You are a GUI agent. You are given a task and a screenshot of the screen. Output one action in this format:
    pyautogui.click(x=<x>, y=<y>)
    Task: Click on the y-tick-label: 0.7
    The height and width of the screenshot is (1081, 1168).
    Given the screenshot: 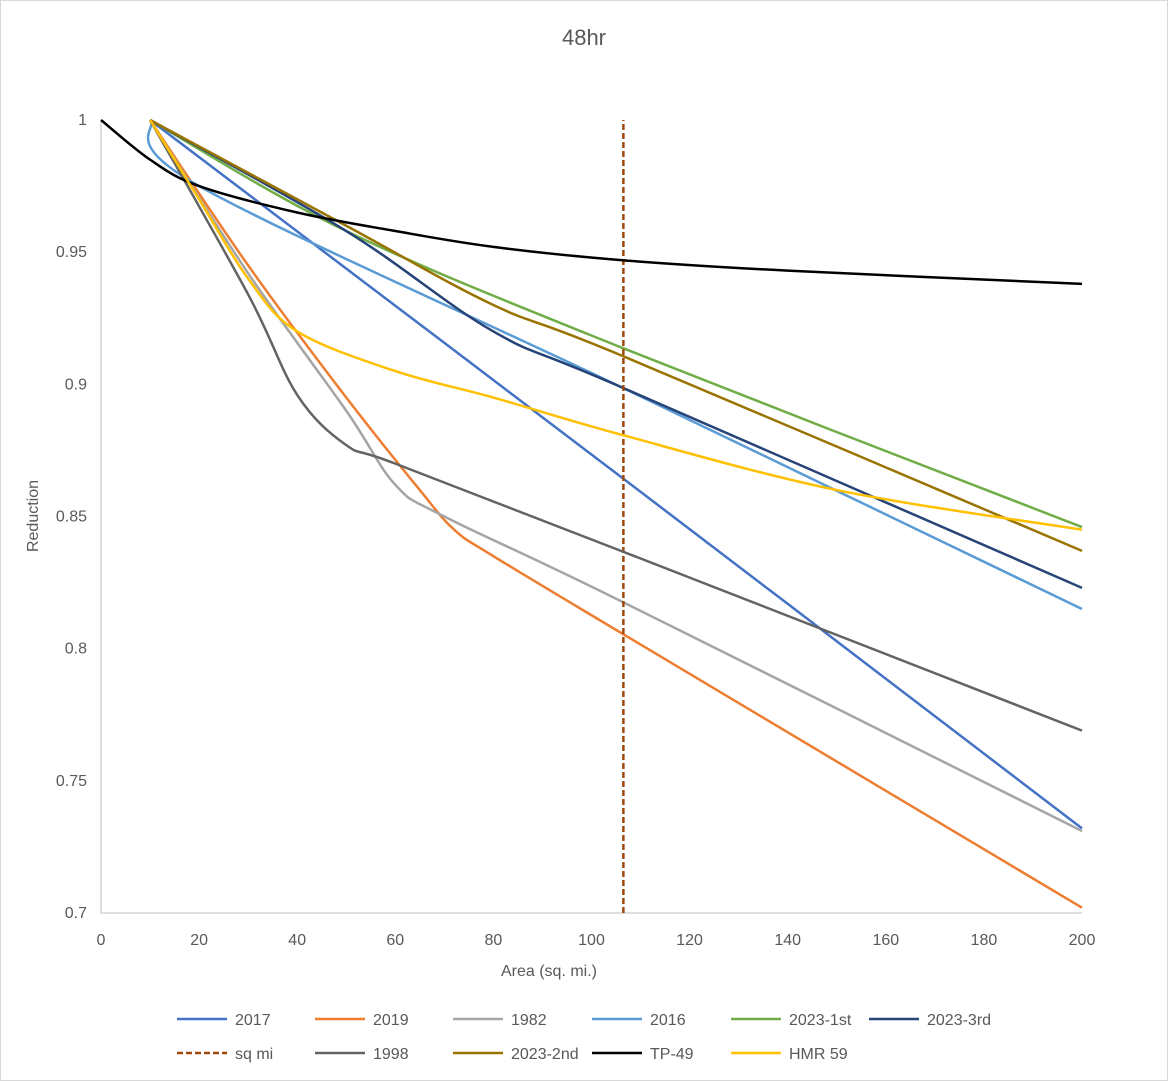 What is the action you would take?
    pyautogui.click(x=76, y=913)
    